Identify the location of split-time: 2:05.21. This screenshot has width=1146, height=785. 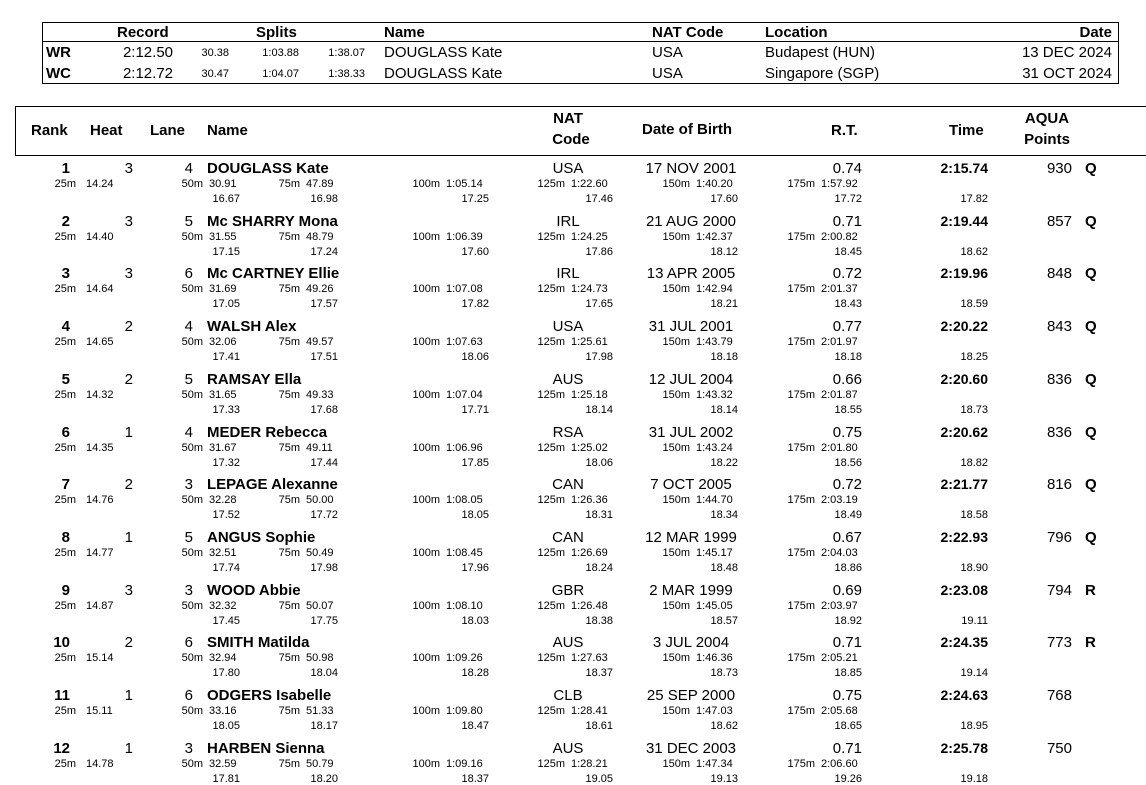
(839, 658).